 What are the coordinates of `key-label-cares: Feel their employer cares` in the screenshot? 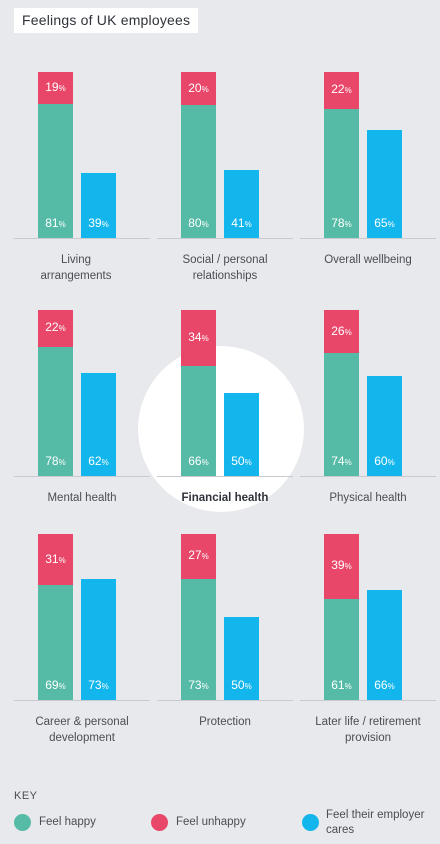 It's located at (375, 822).